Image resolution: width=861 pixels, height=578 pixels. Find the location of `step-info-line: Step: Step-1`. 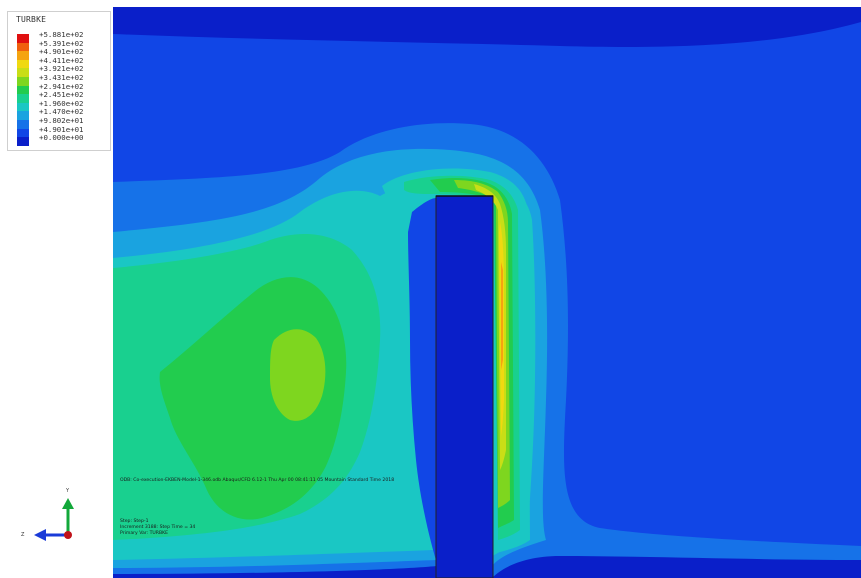

step-info-line: Step: Step-1 is located at coordinates (134, 521).